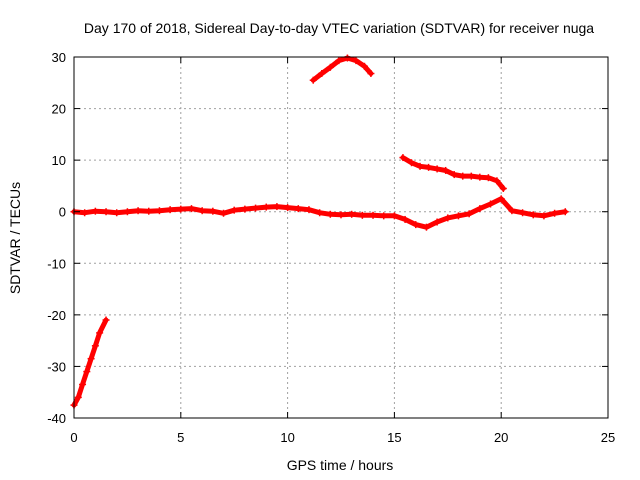 This screenshot has height=480, width=640. What do you see at coordinates (340, 465) in the screenshot?
I see `x-axis-label: GPS time / hours` at bounding box center [340, 465].